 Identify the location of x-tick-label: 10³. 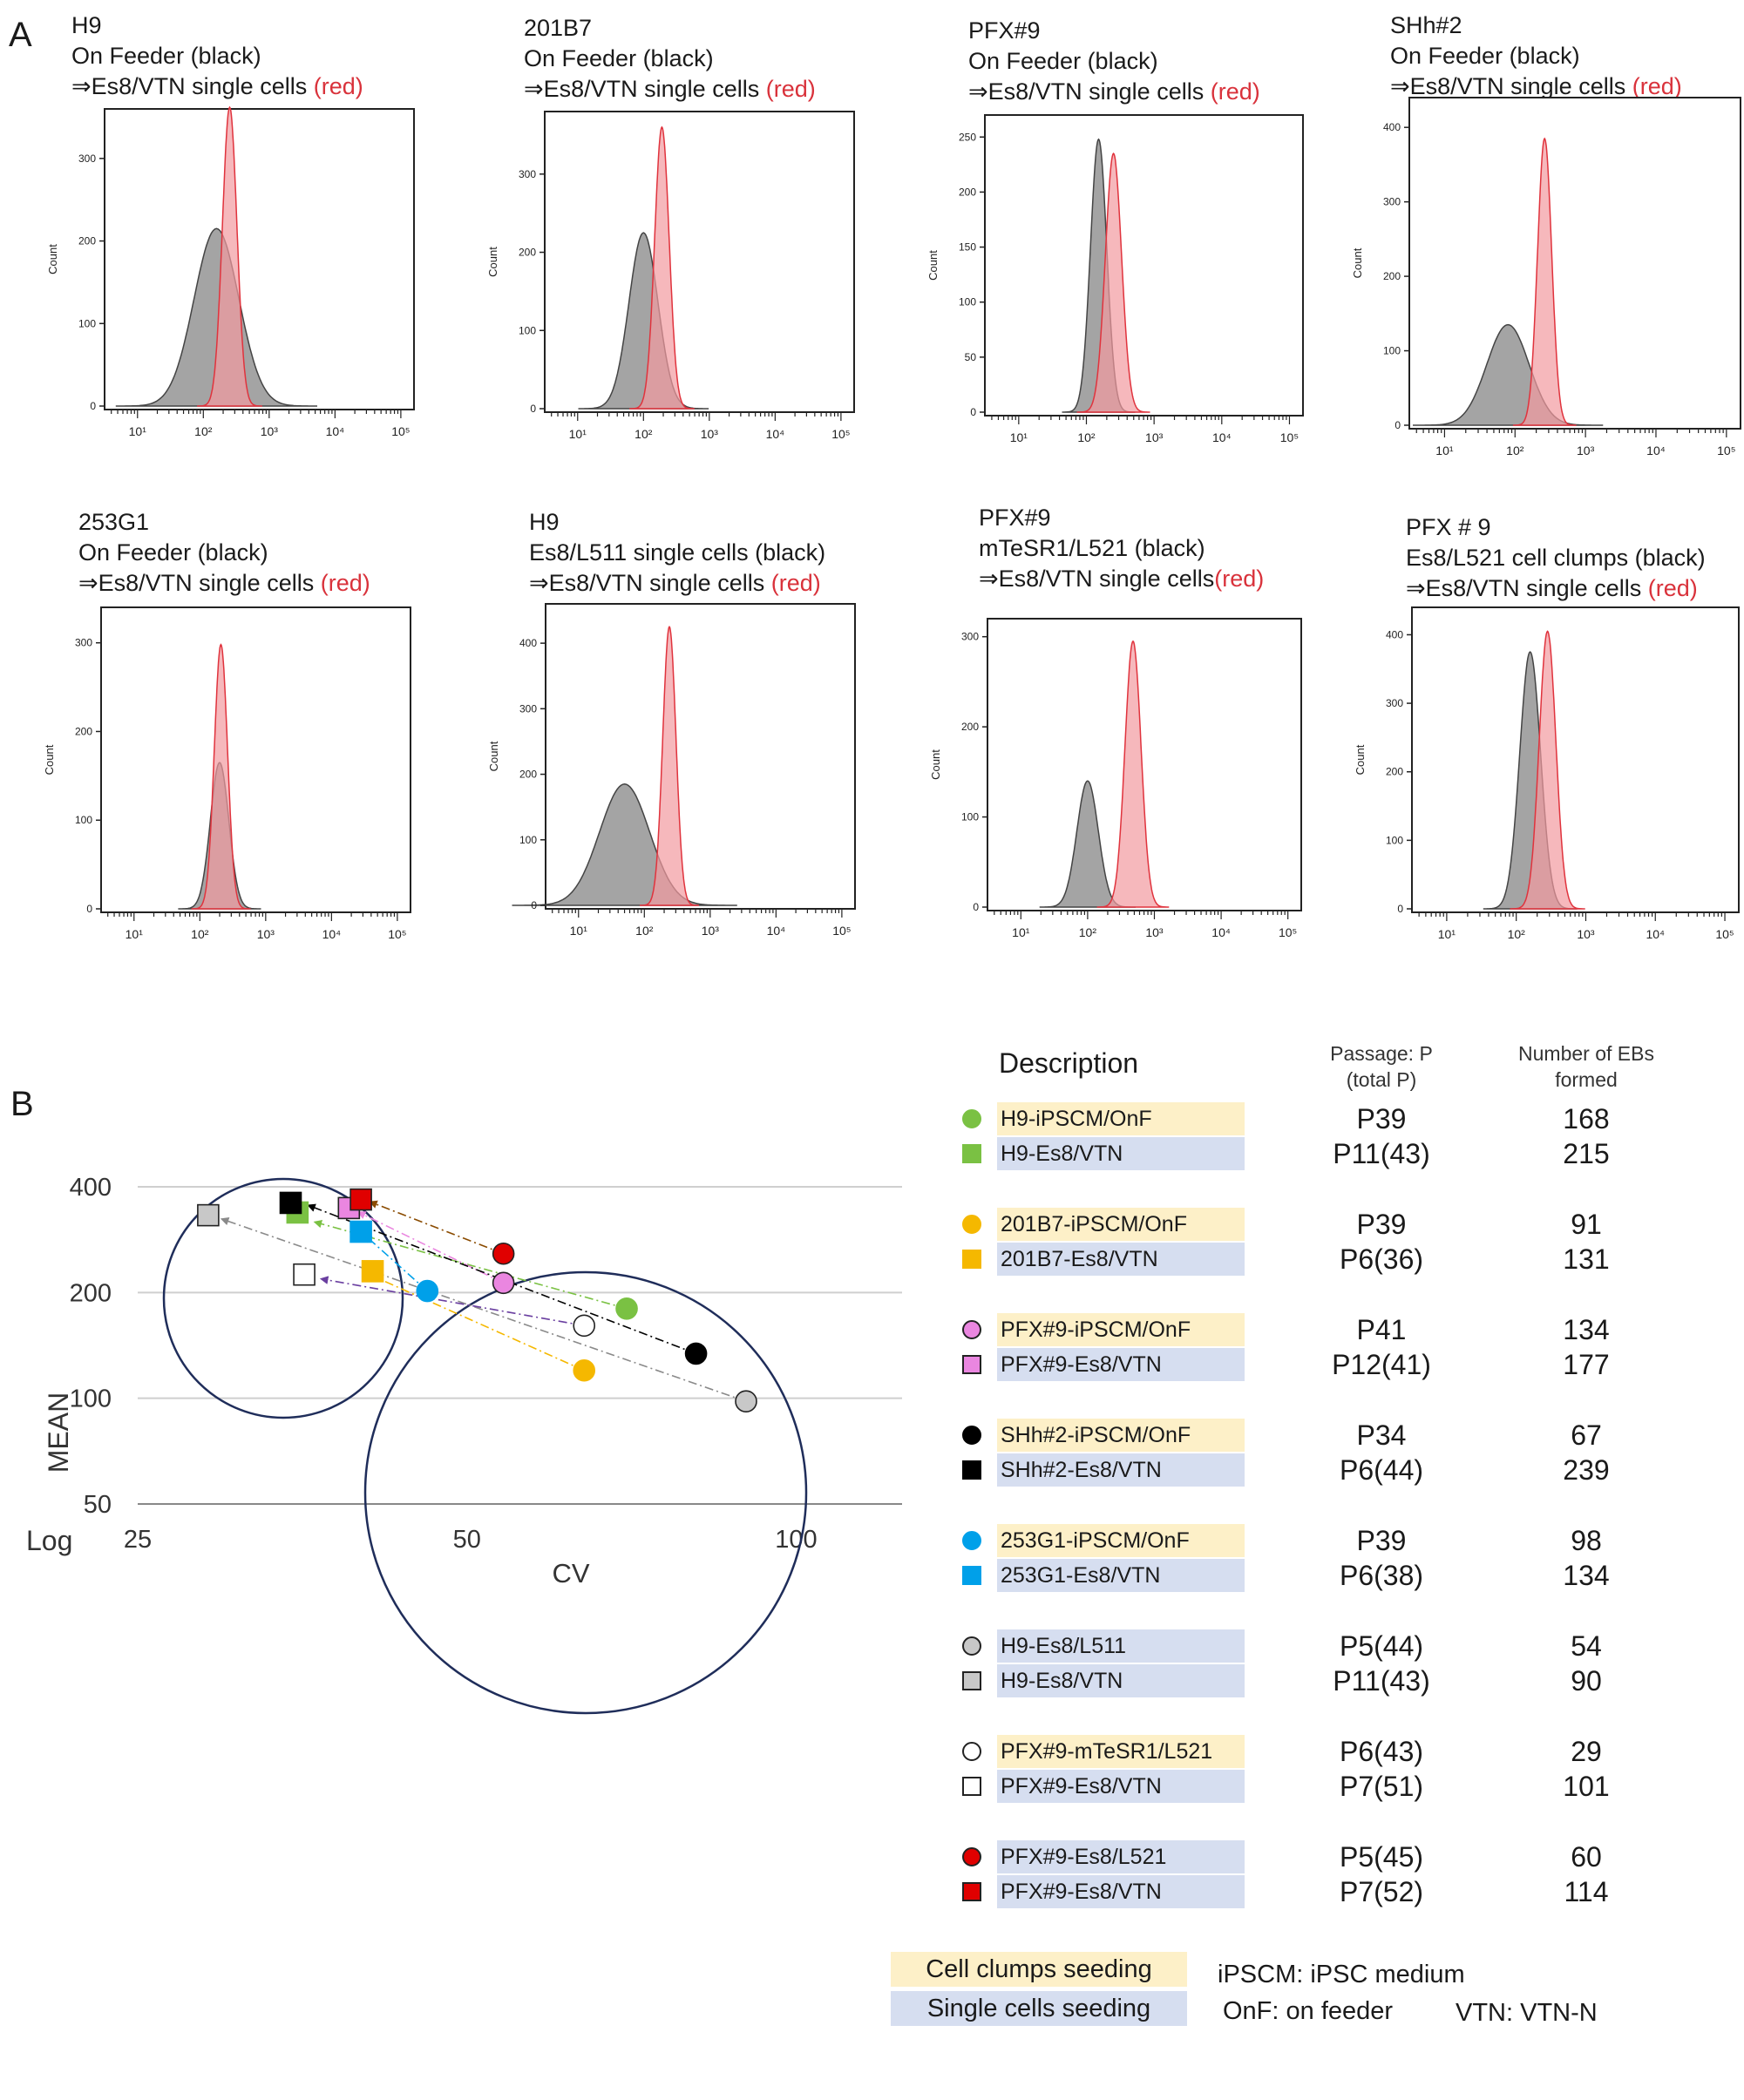
(1154, 437).